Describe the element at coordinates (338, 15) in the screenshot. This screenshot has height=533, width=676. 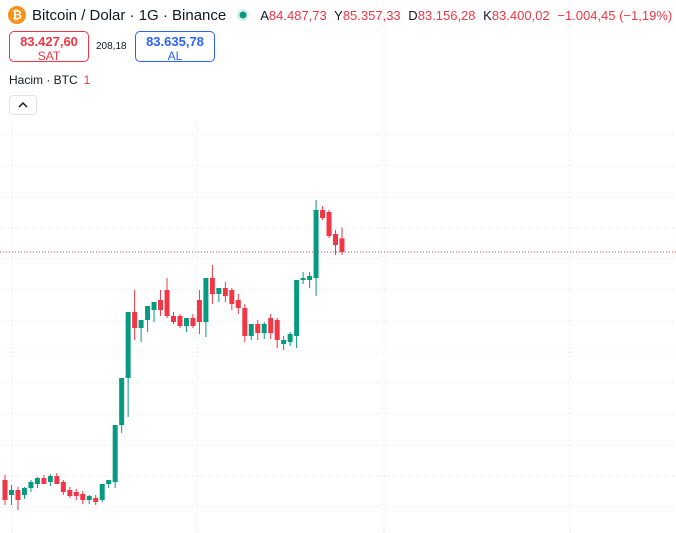
I see `ohlc-key: Y` at that location.